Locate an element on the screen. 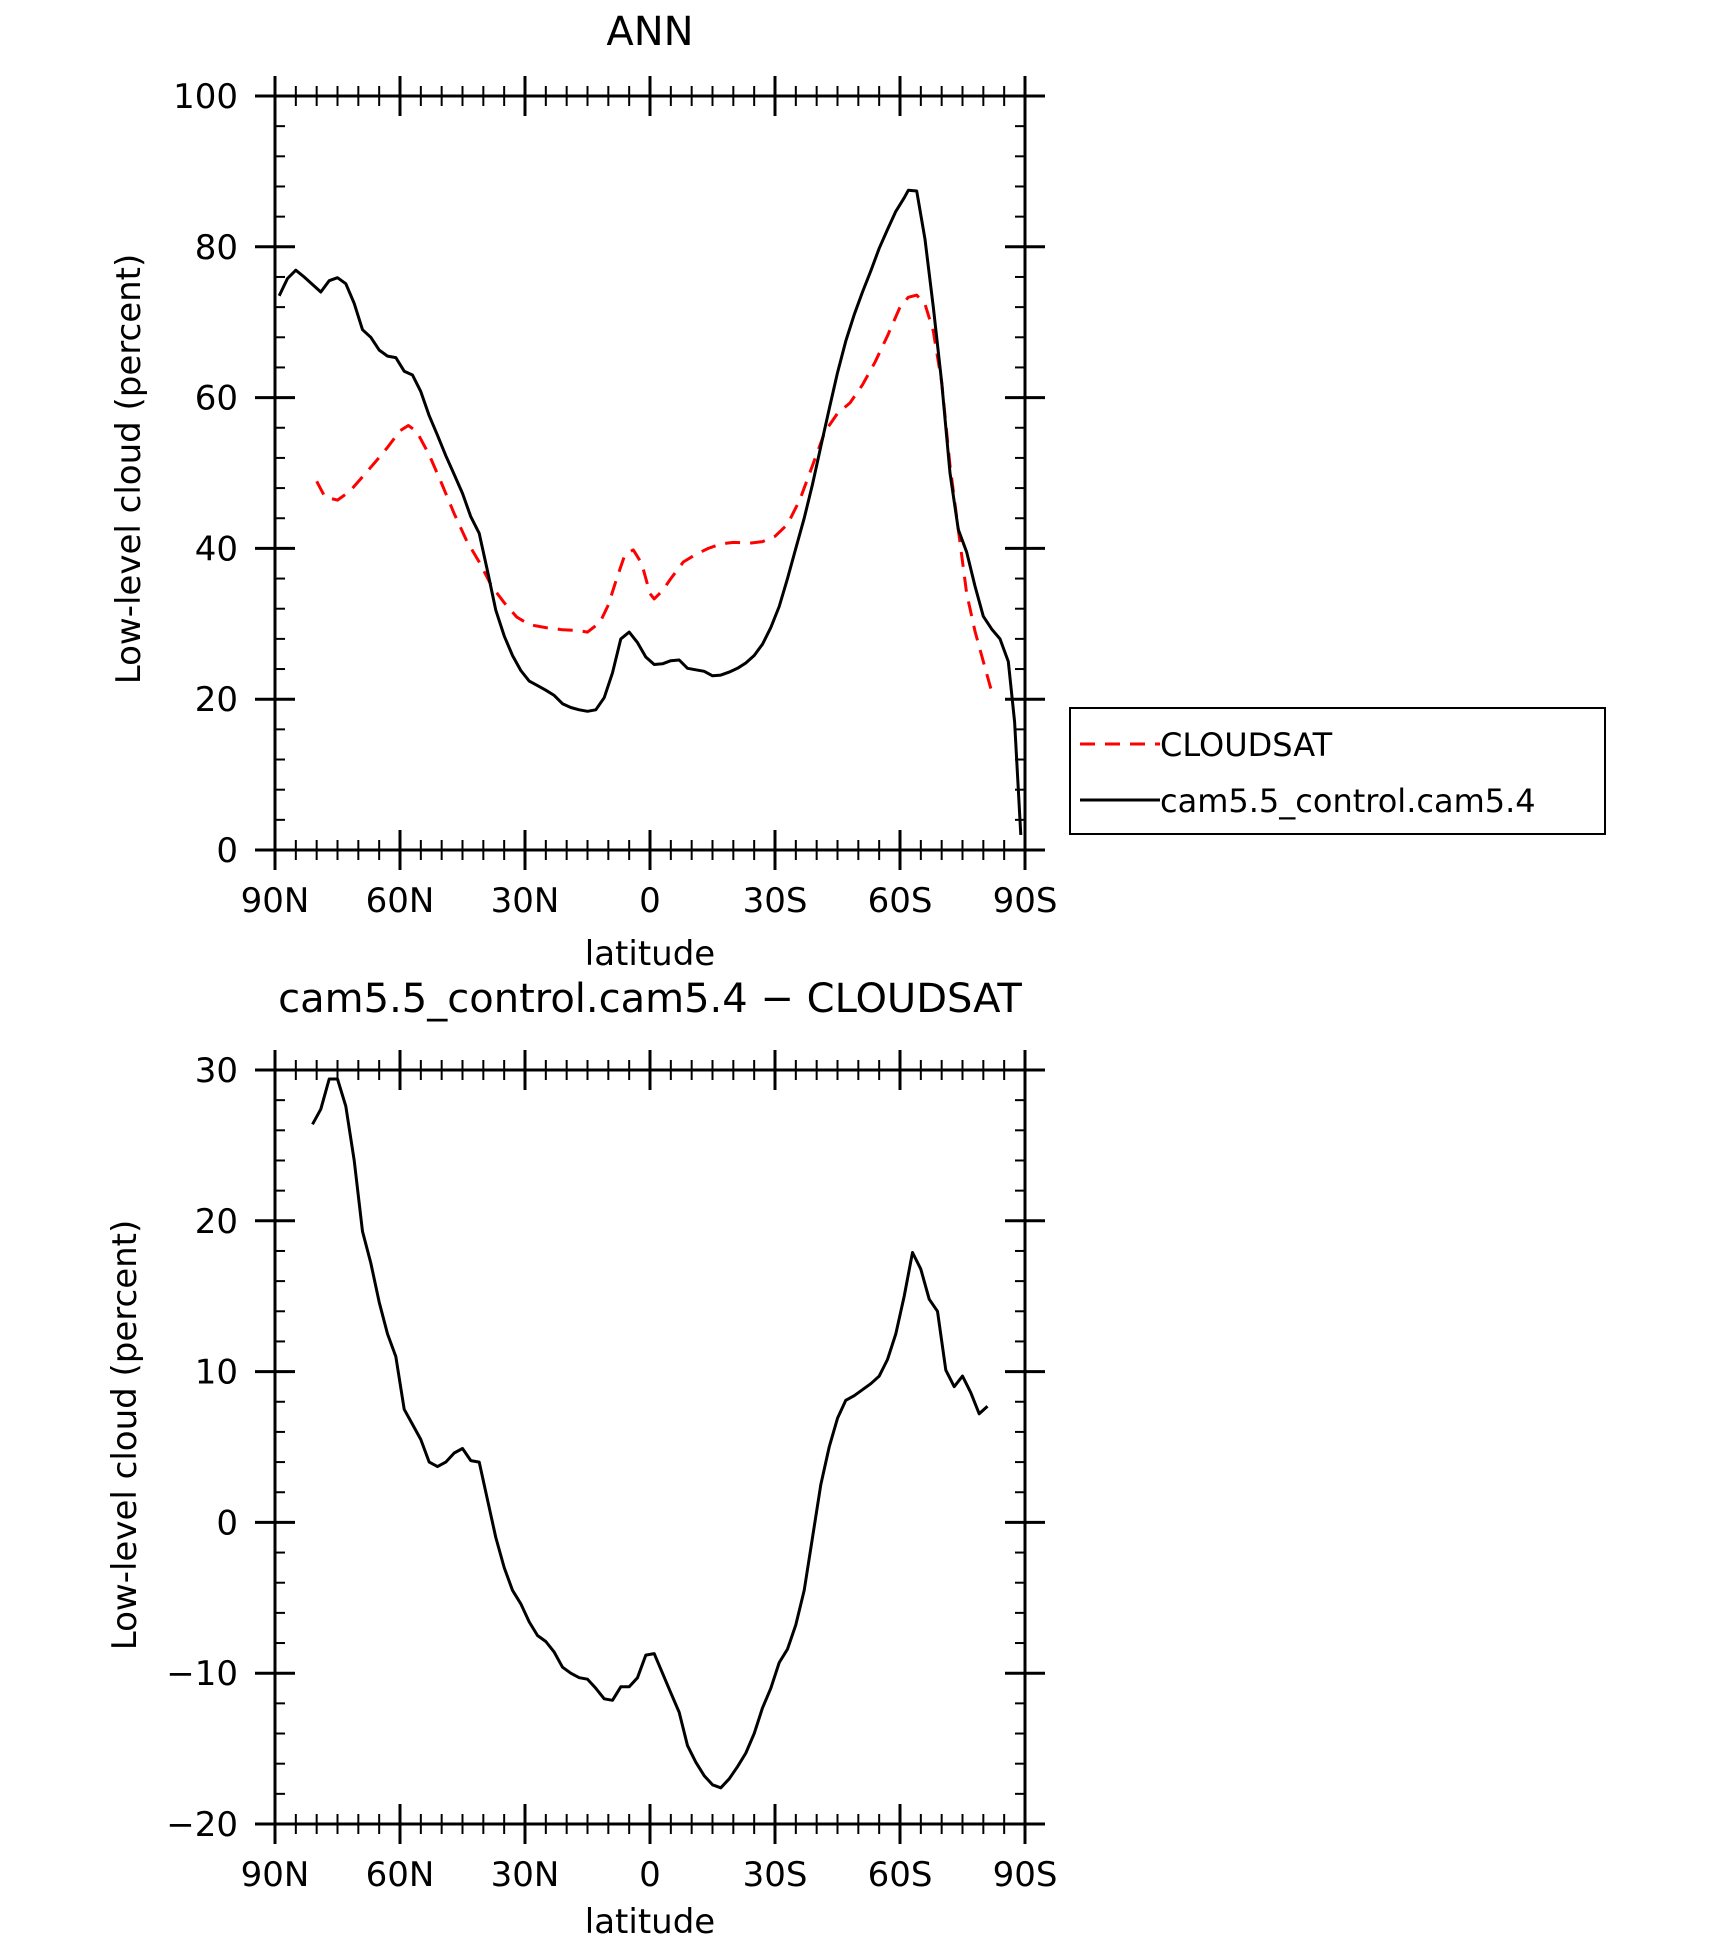  bottom-x-tick-label: 60N is located at coordinates (400, 1875).